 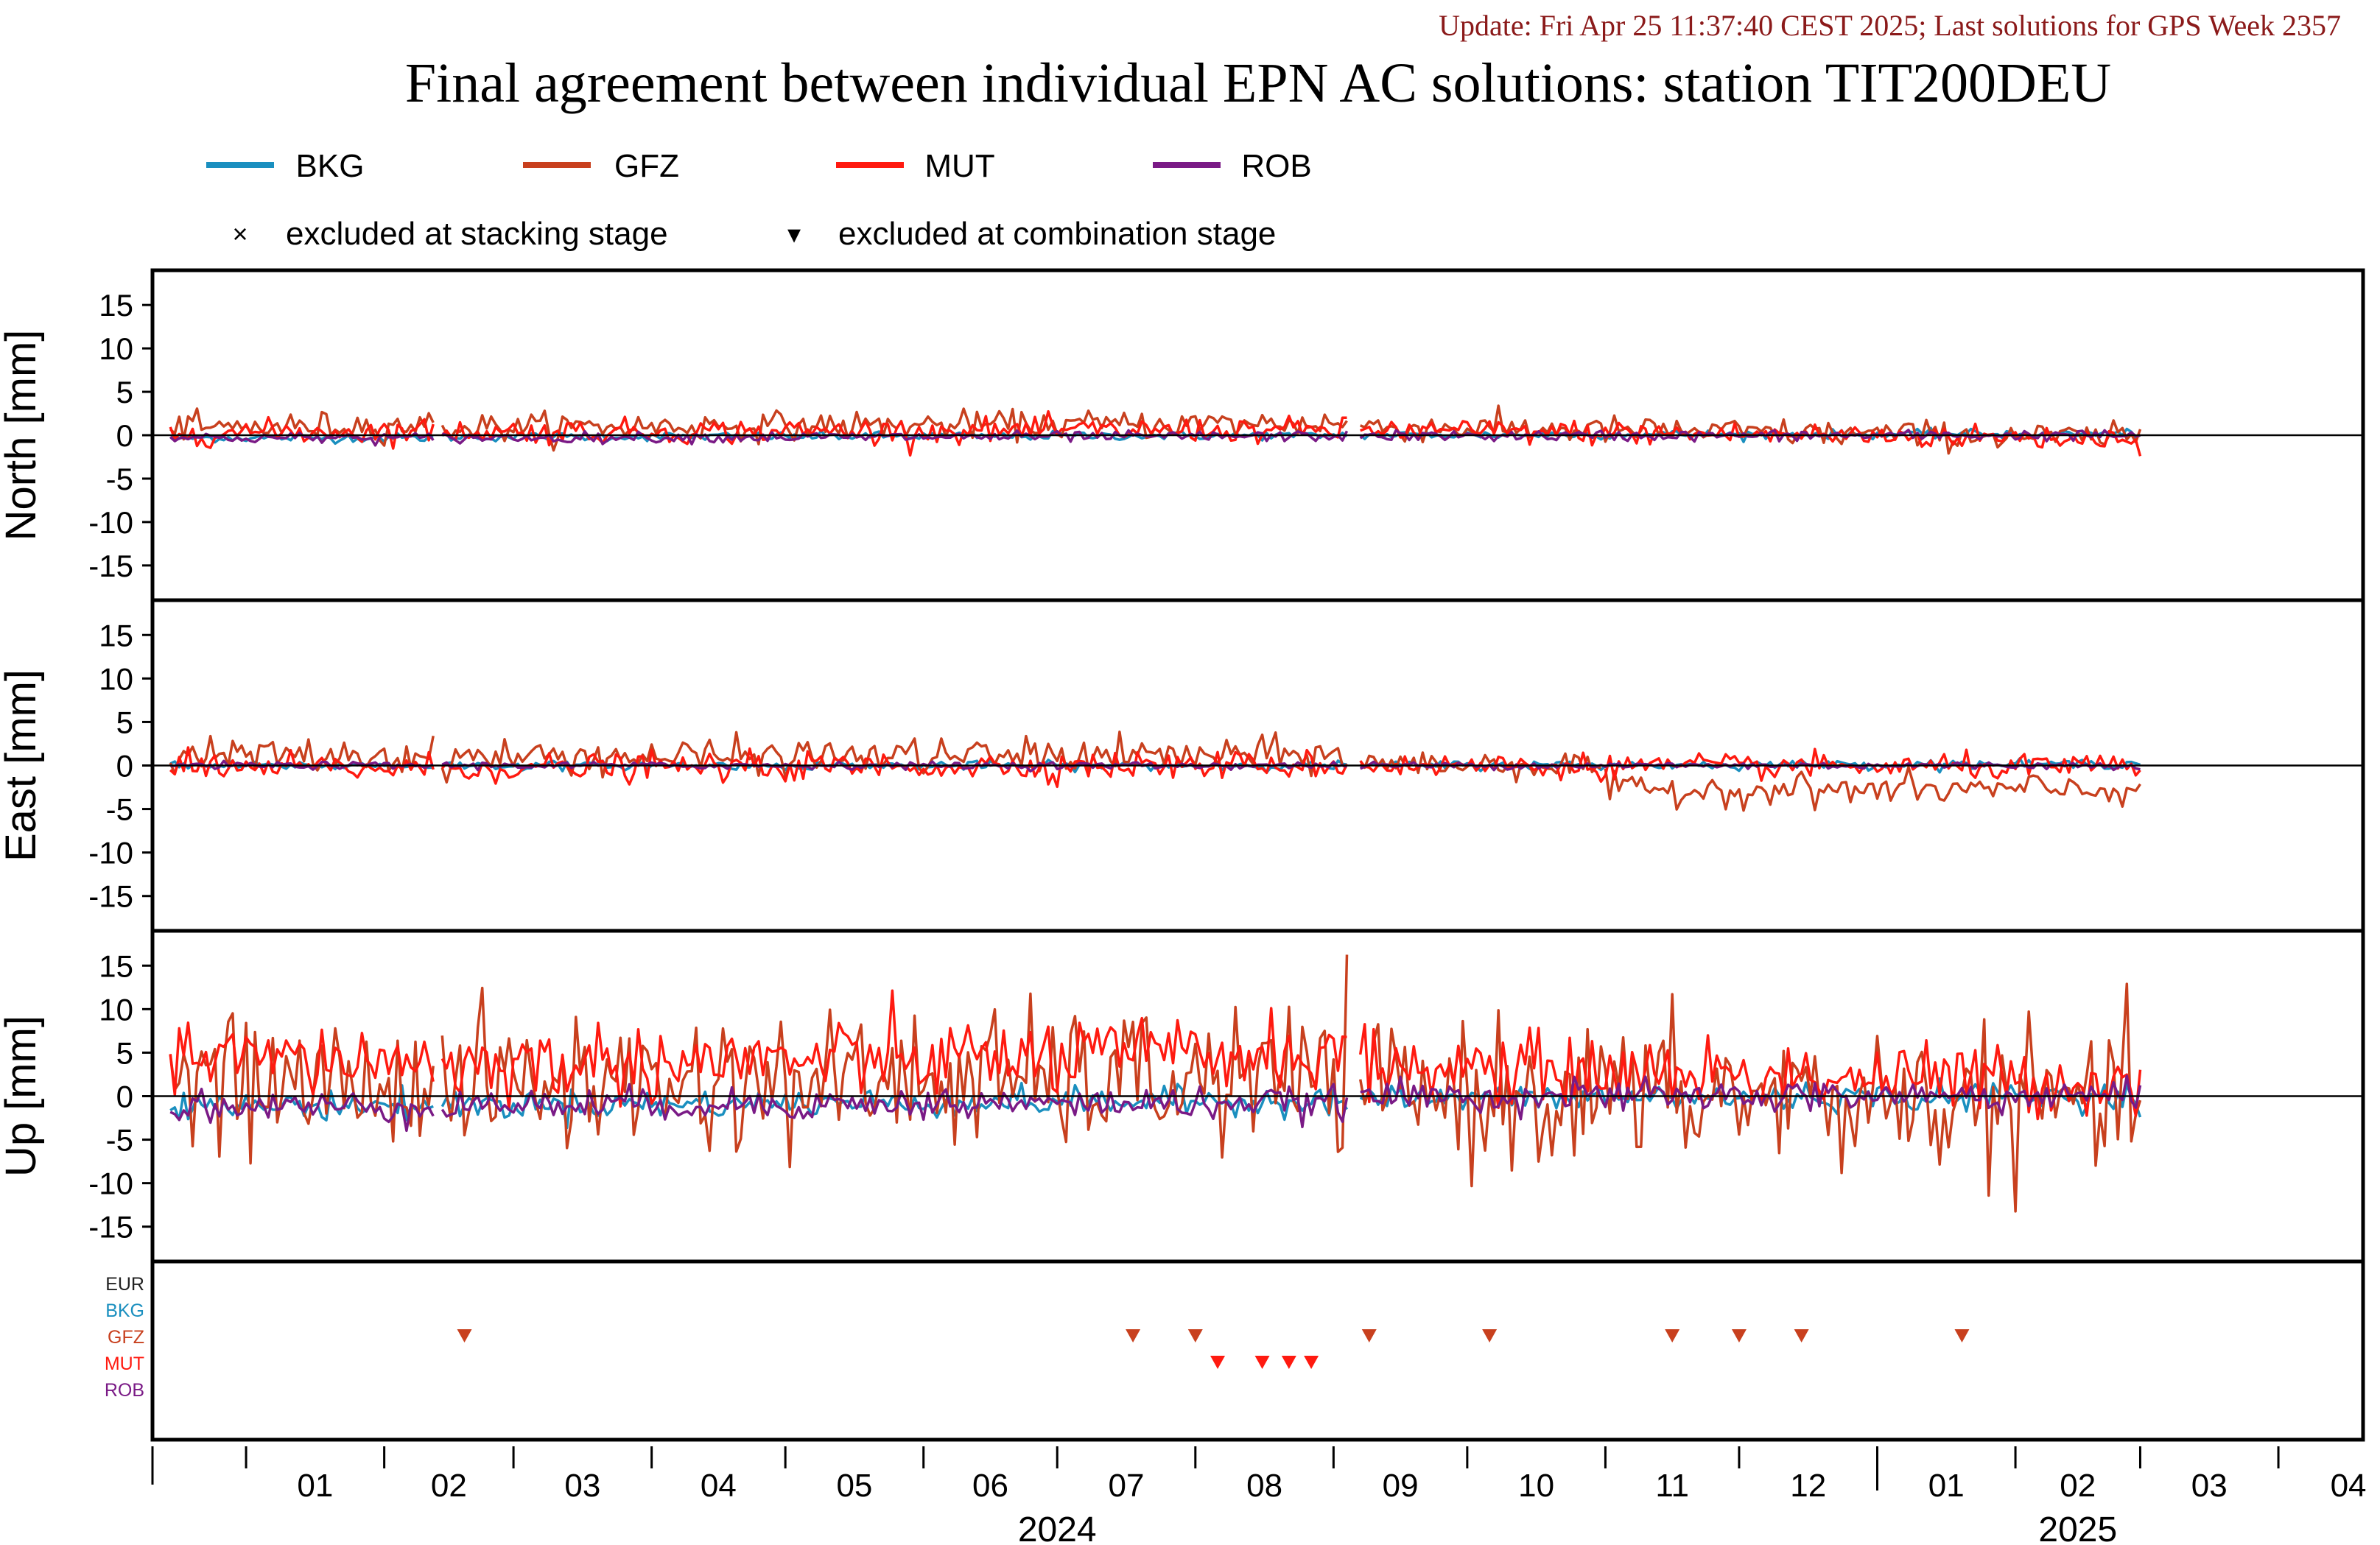 What do you see at coordinates (119, 479) in the screenshot?
I see `ytick-label-north-4: -5` at bounding box center [119, 479].